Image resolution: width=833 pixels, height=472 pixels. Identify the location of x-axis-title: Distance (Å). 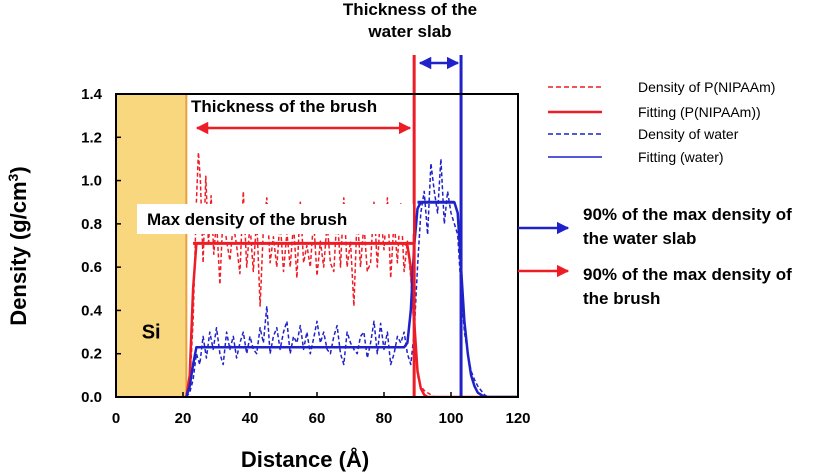
(305, 459).